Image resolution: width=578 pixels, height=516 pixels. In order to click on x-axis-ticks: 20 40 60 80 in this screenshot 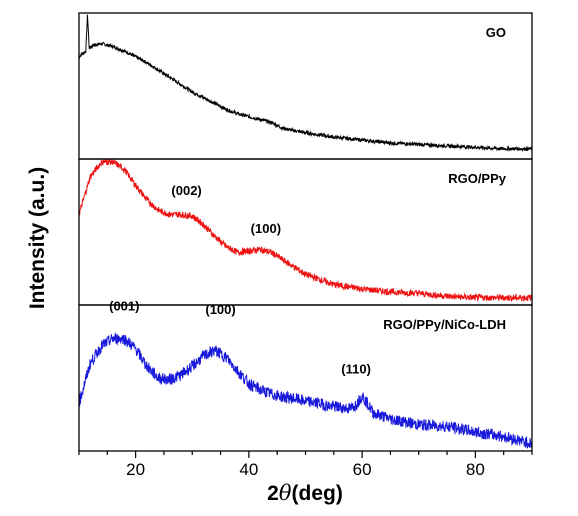, I will do `click(305, 465)`.